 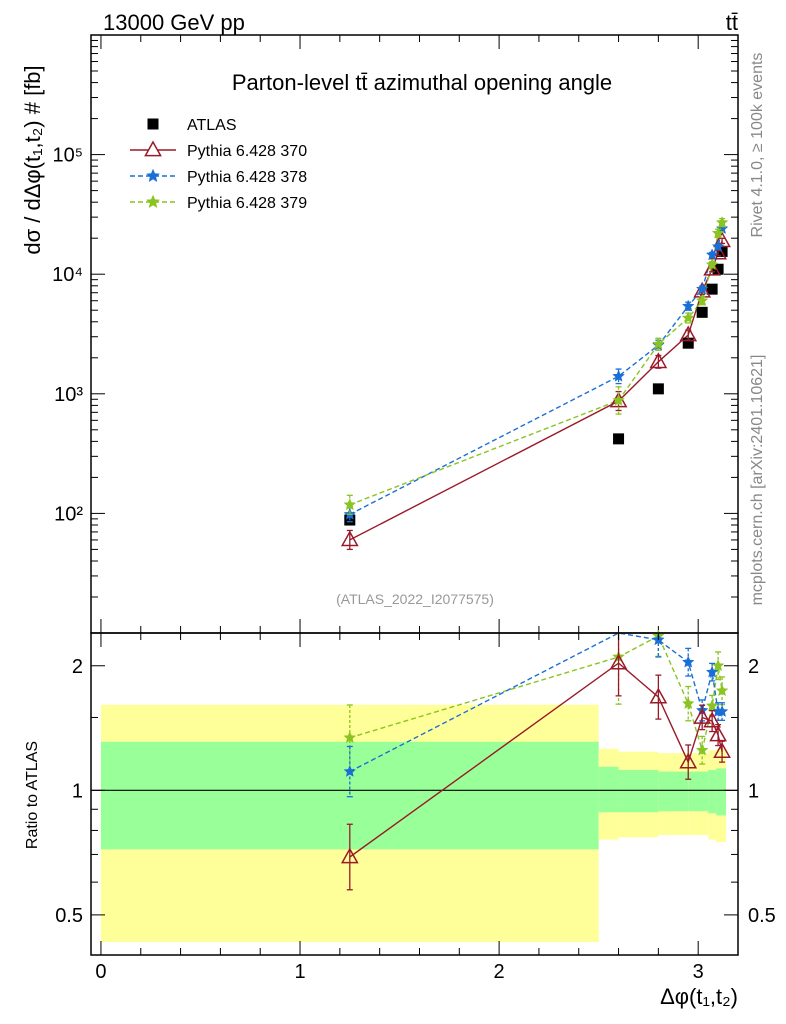 What do you see at coordinates (67, 156) in the screenshot?
I see `main-ytick-label: 10⁵` at bounding box center [67, 156].